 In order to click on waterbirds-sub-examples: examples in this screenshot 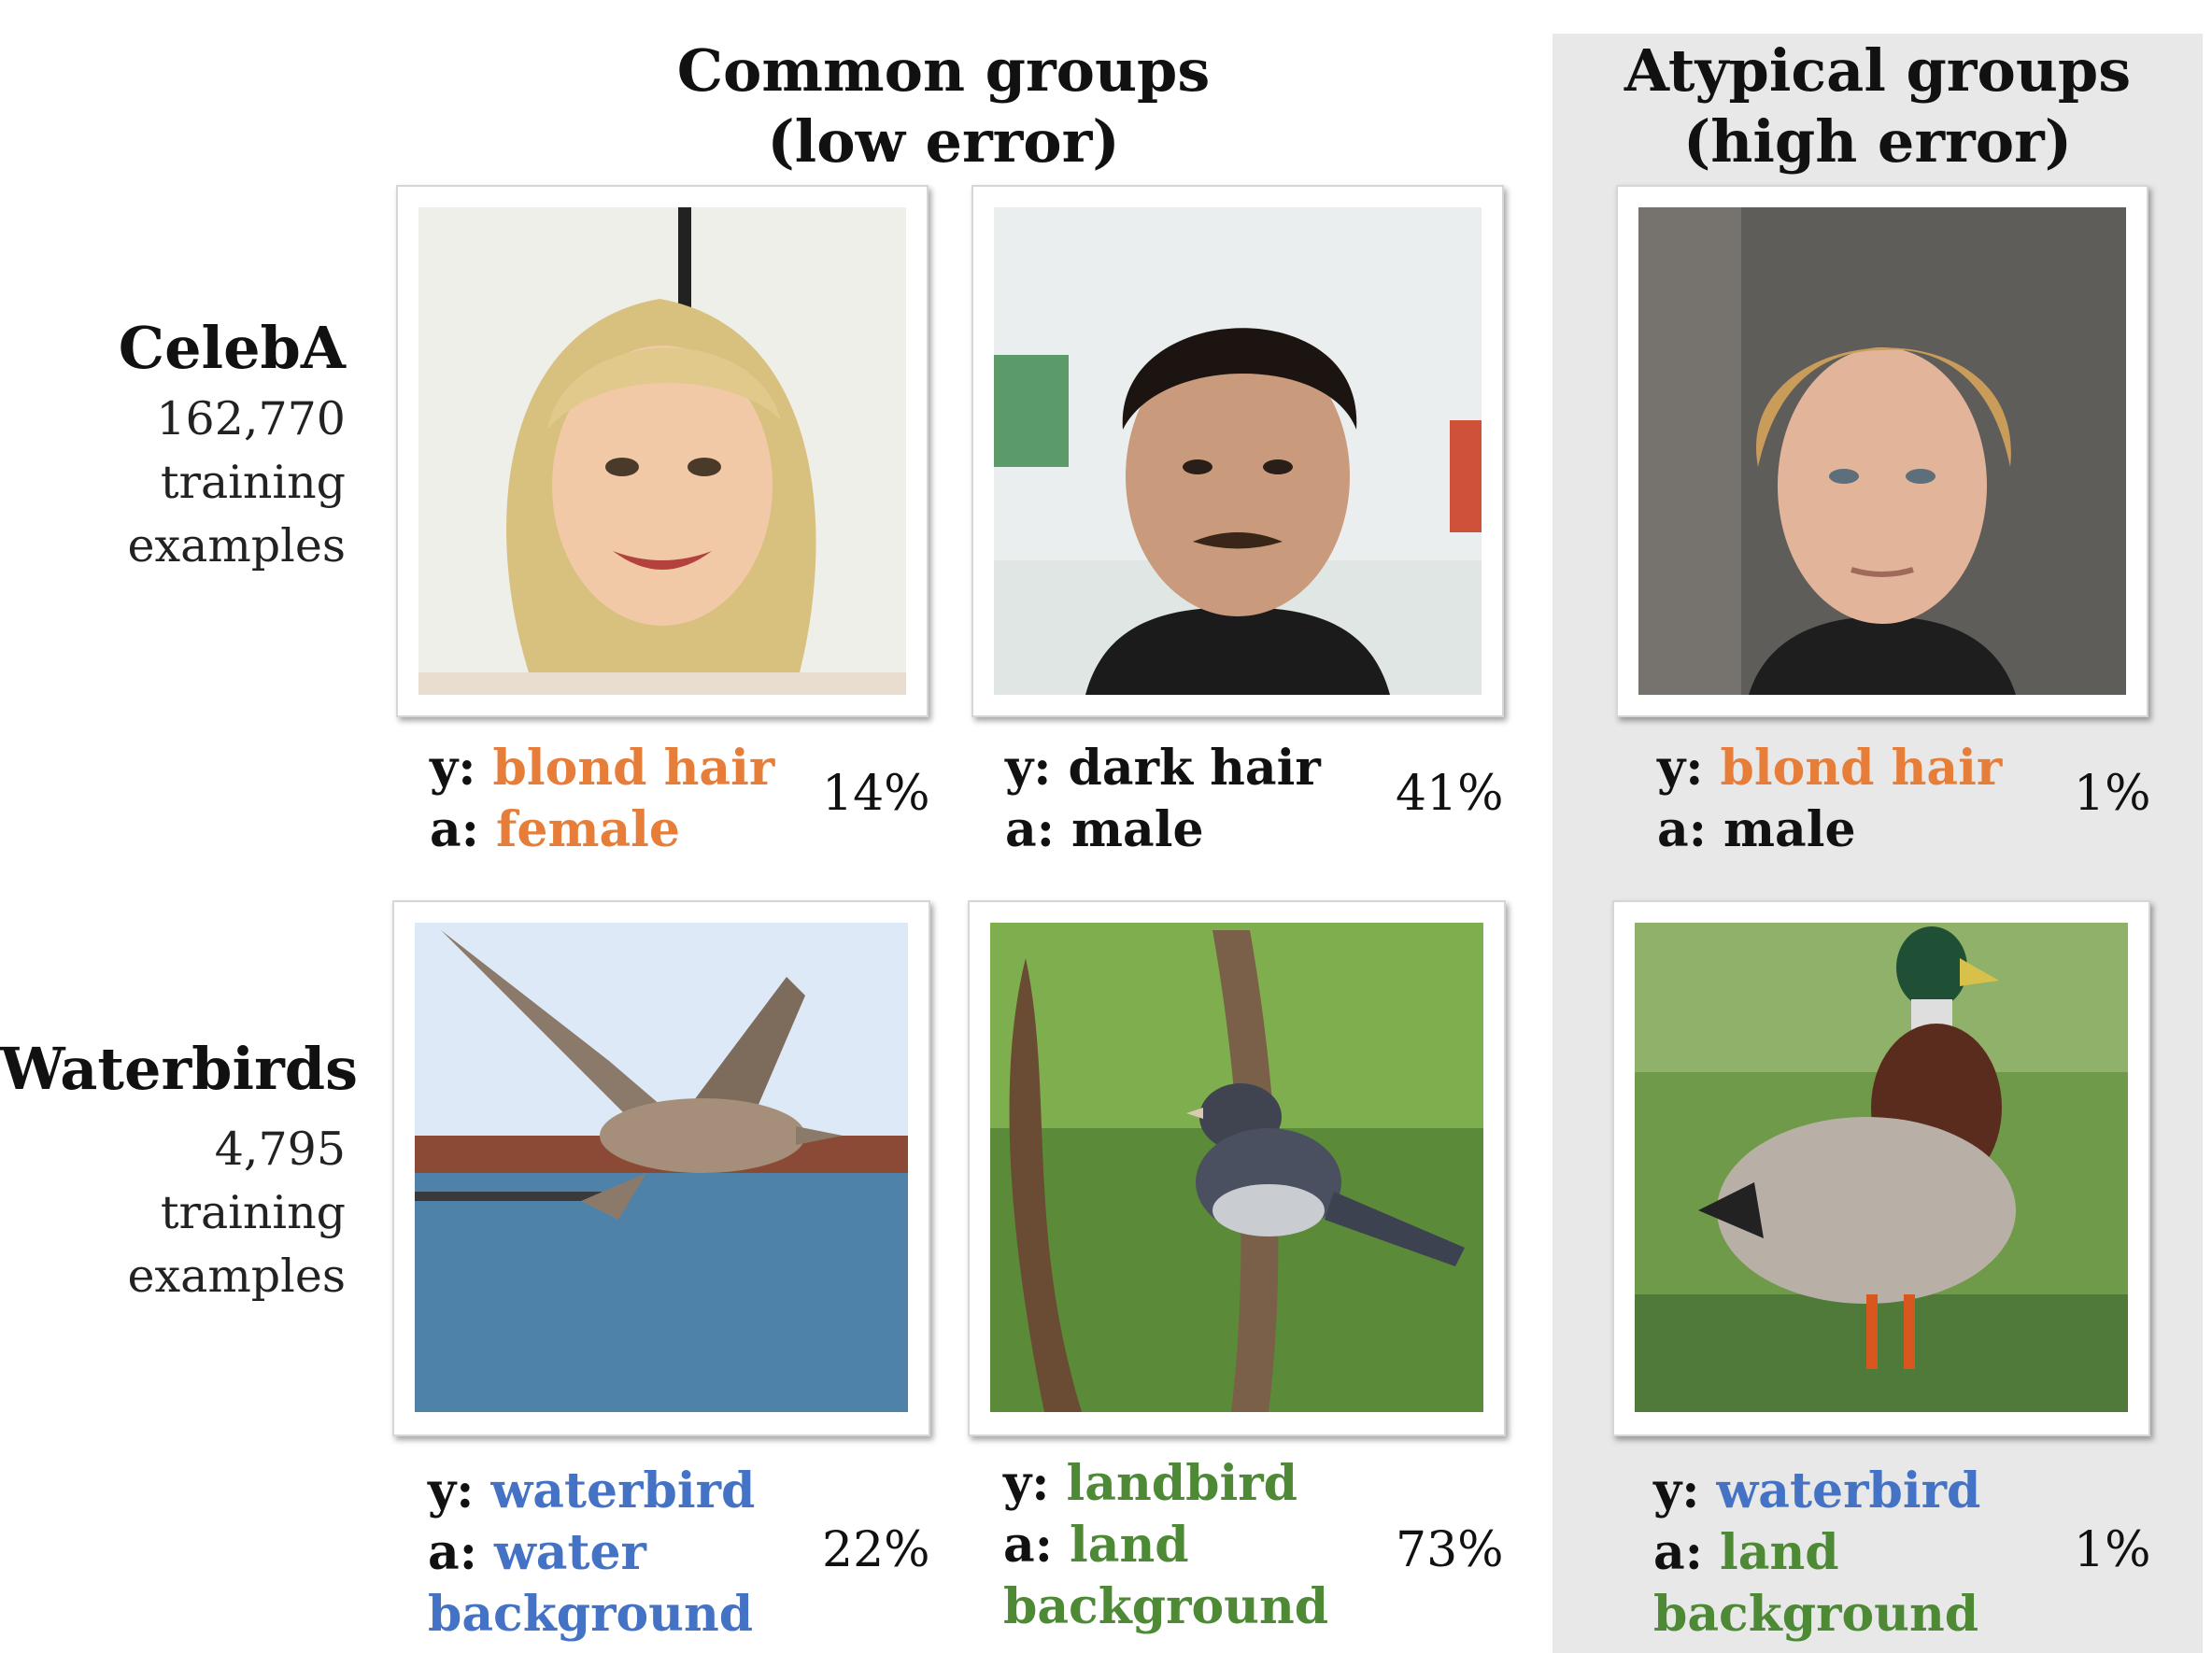, I will do `click(237, 1276)`.